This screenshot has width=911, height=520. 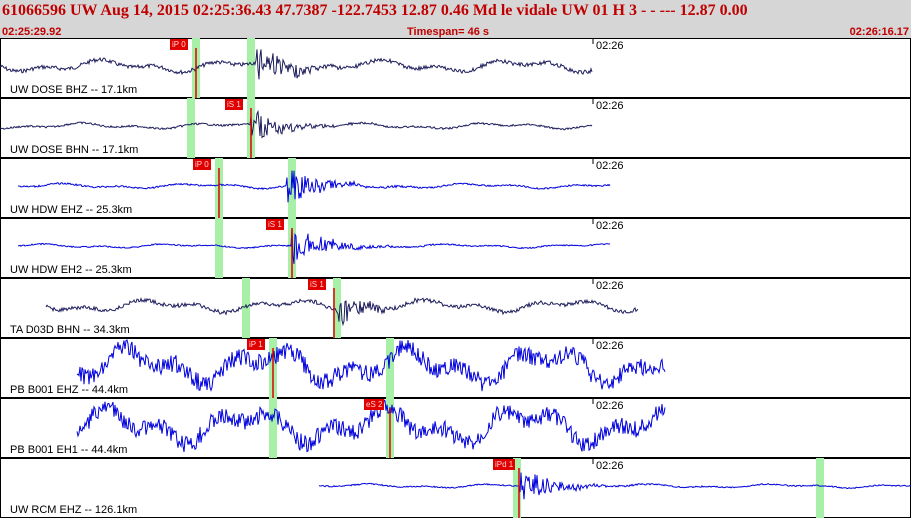 What do you see at coordinates (504, 464) in the screenshot?
I see `phase-pick-flag: iPd 1` at bounding box center [504, 464].